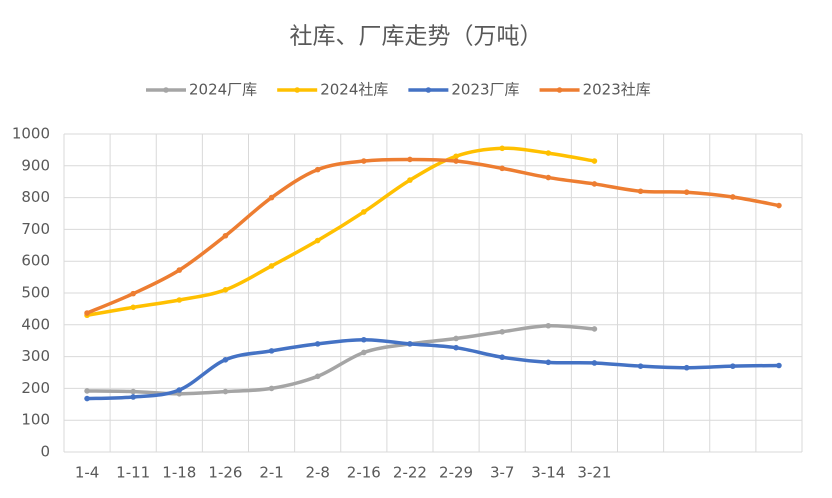  I want to click on y-tick-label: 800, so click(35, 197).